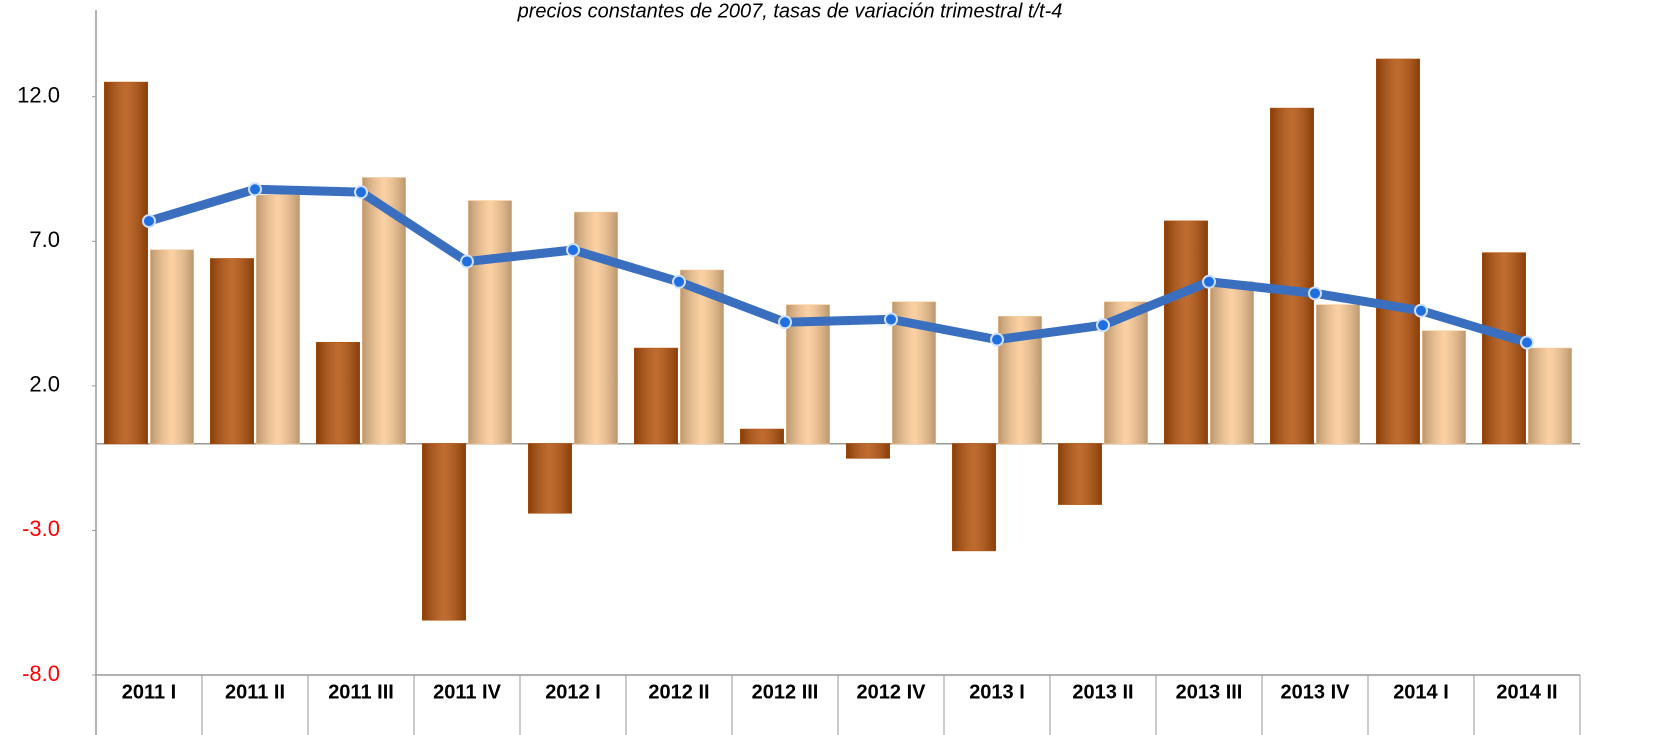 The image size is (1666, 735). Describe the element at coordinates (361, 692) in the screenshot. I see `x-tick-label: 2011 III` at that location.